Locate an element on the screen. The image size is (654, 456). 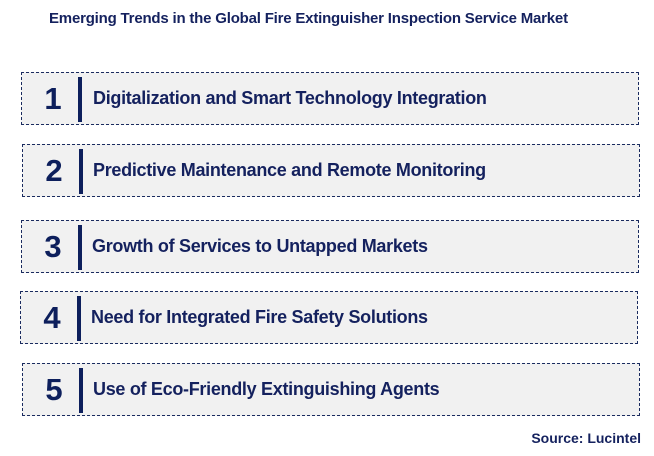
trend-number: 3 is located at coordinates (53, 246).